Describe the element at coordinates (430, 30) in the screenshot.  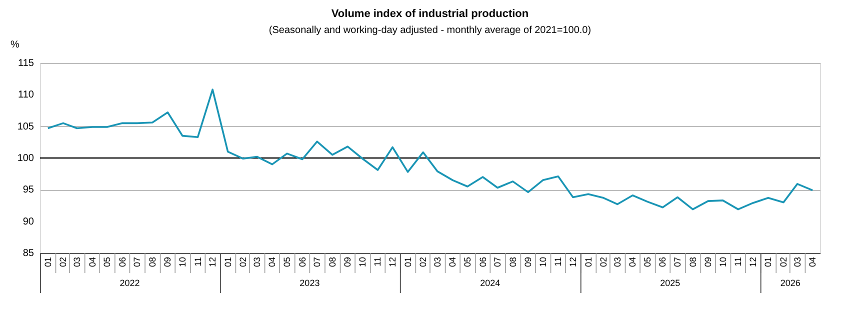
I see `chart-subtitle: (Seasonally and working-day adjusted - monthly average of 2021=100.0)` at that location.